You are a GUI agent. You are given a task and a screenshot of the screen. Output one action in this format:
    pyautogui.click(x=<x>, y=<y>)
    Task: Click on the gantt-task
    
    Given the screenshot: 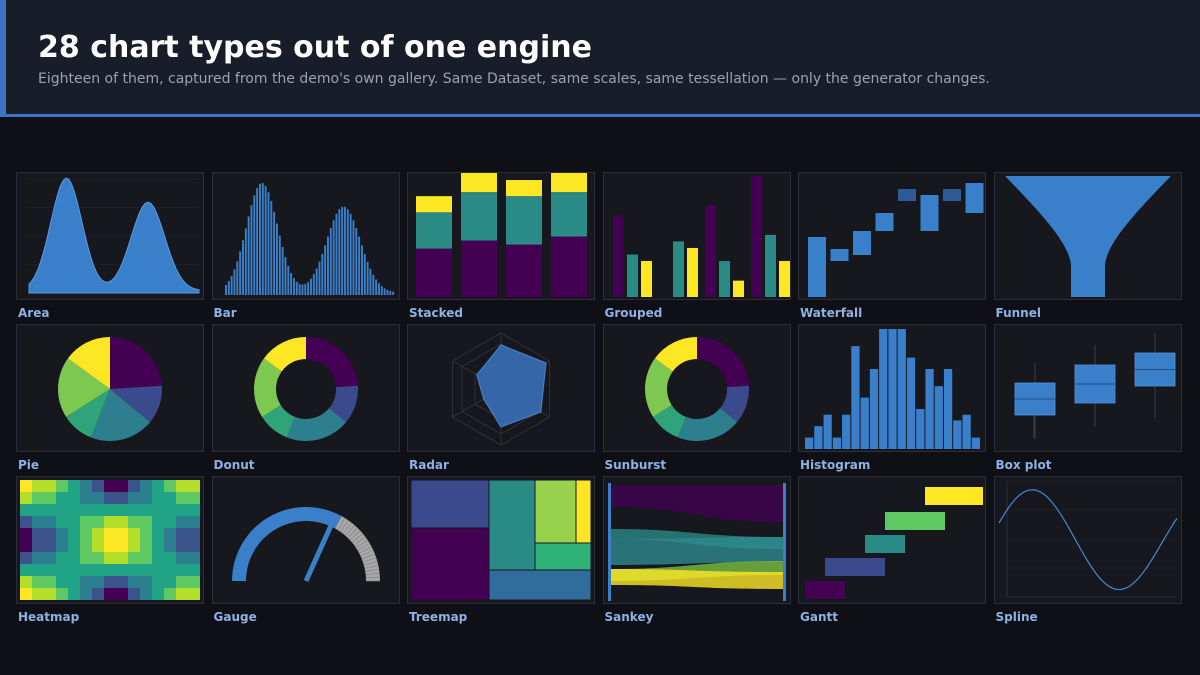 What is the action you would take?
    pyautogui.click(x=954, y=496)
    